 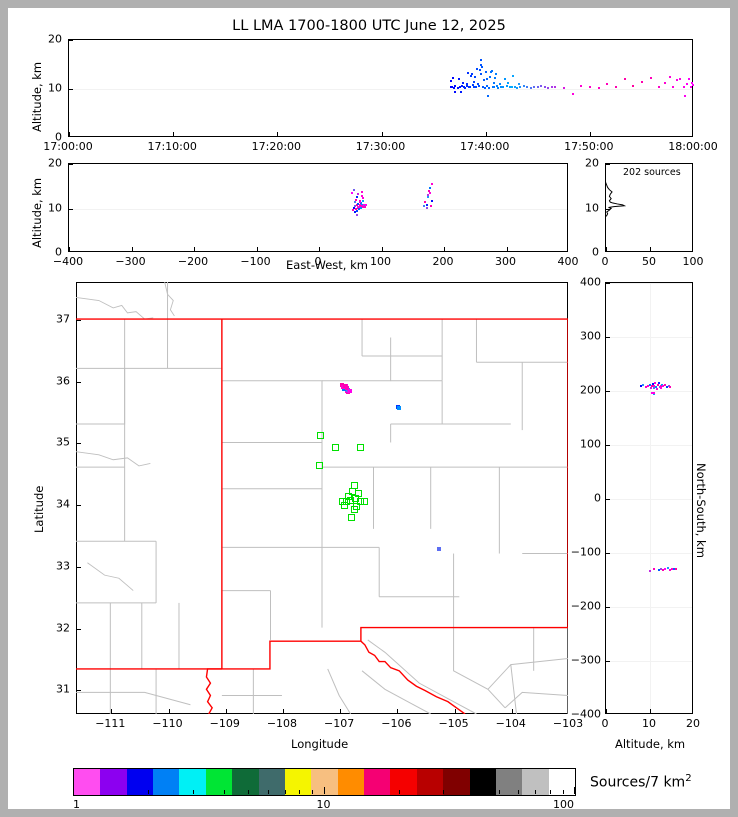 What do you see at coordinates (590, 390) in the screenshot?
I see `y-tick-label: 200` at bounding box center [590, 390].